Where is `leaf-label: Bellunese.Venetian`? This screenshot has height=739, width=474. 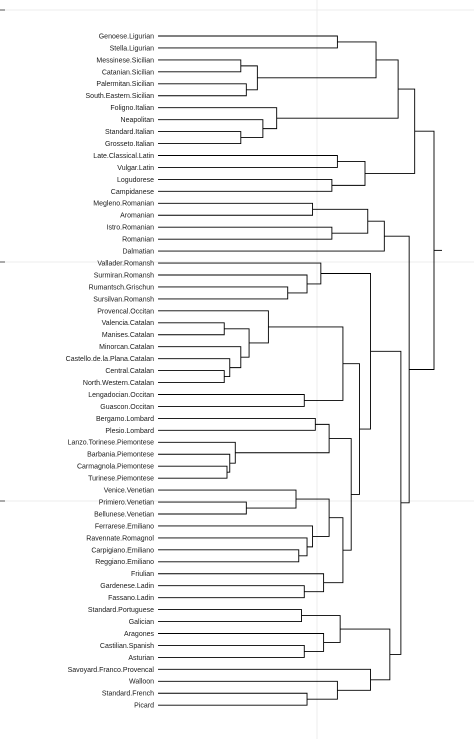 leaf-label: Bellunese.Venetian is located at coordinates (124, 514).